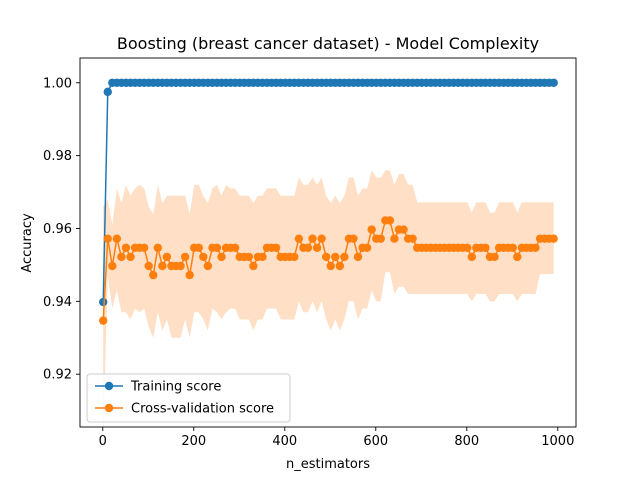 The width and height of the screenshot is (640, 480). What do you see at coordinates (202, 409) in the screenshot?
I see `cv-score-legend-label: Cross-validation score` at bounding box center [202, 409].